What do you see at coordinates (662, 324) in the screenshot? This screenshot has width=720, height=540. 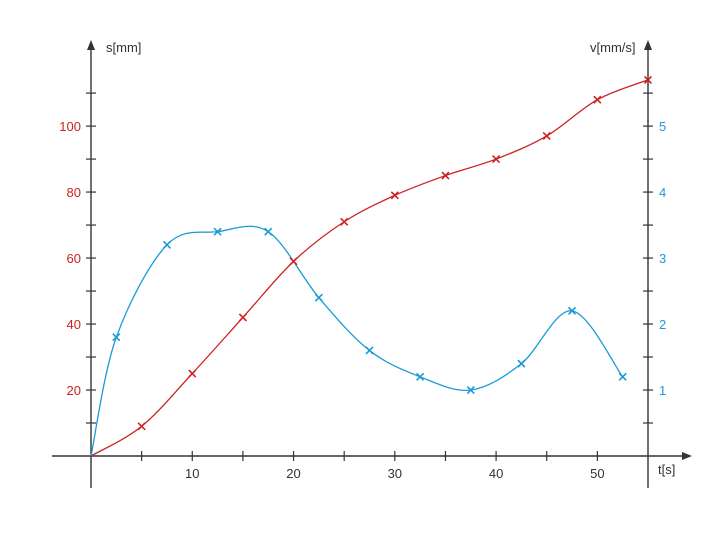 I see `right-y-tick-label: 2` at bounding box center [662, 324].